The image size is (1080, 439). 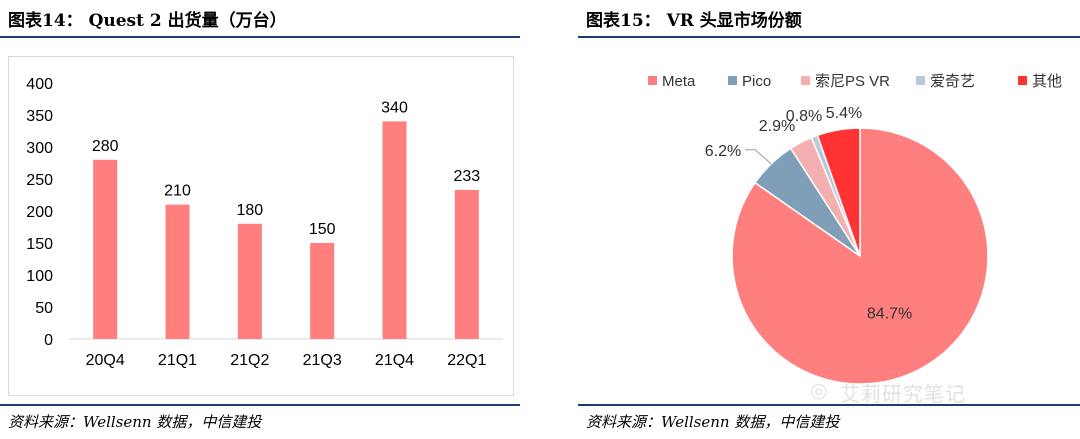 I want to click on x-tick-label: 21Q4, so click(x=394, y=360).